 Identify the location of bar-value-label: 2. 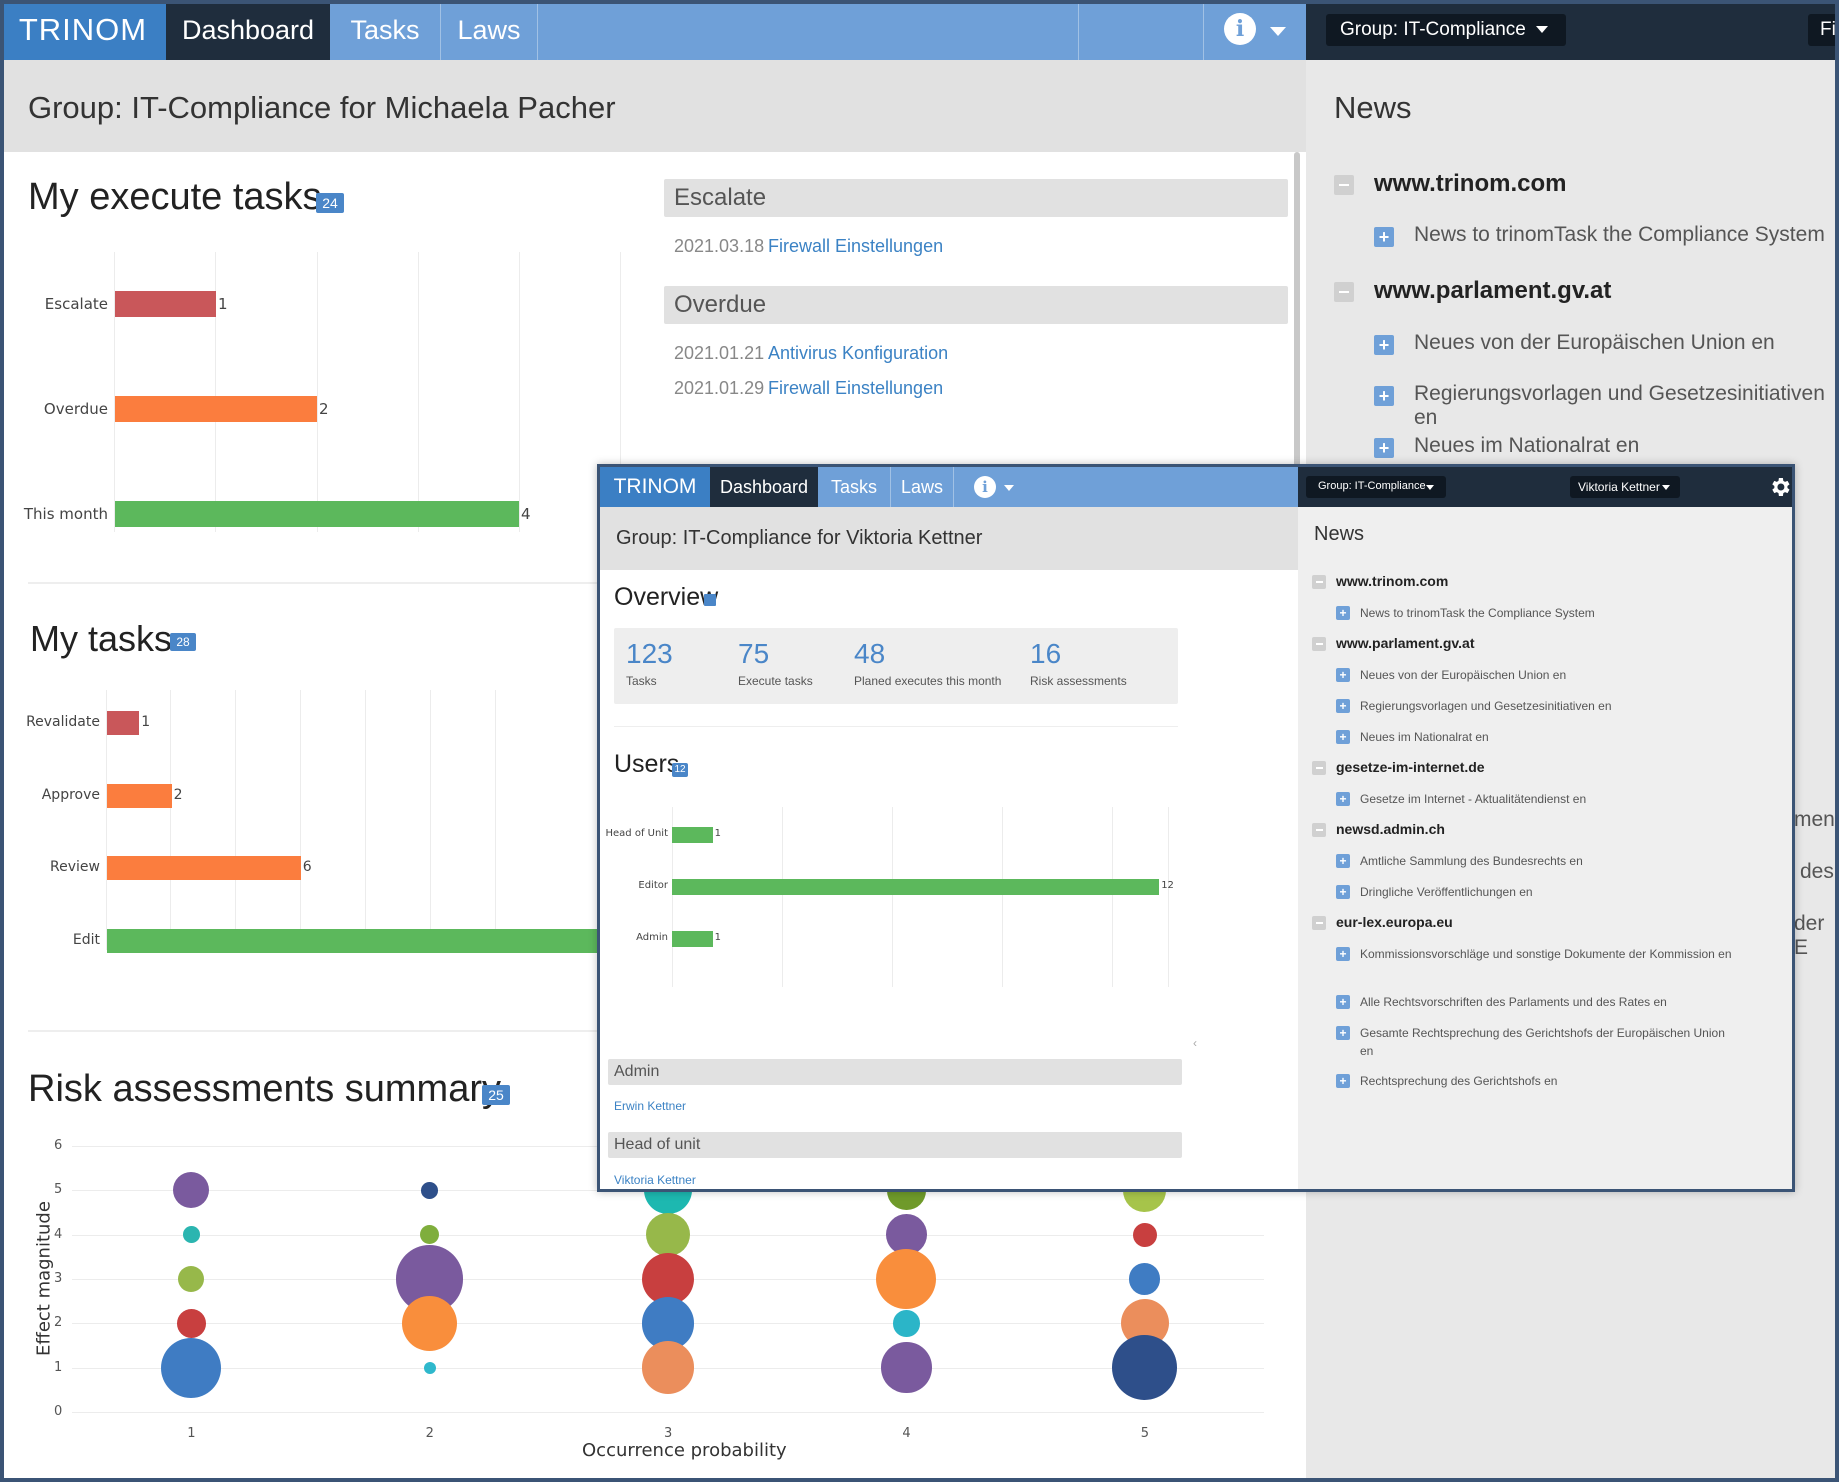
(324, 409).